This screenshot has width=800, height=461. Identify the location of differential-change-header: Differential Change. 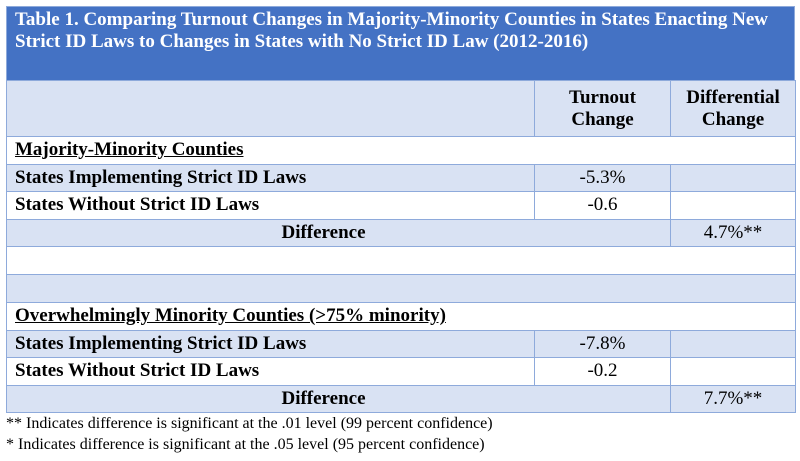
(733, 108).